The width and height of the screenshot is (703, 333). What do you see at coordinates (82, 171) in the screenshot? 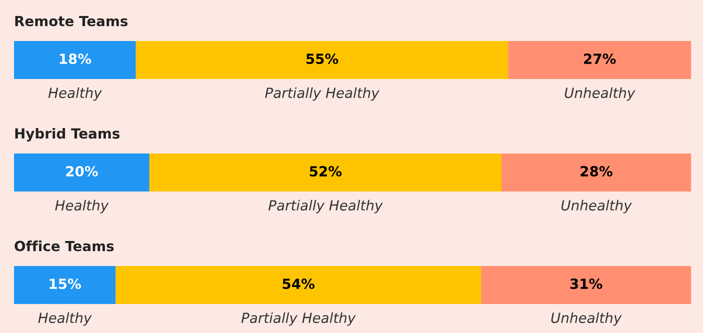
I see `data-label: 20%` at bounding box center [82, 171].